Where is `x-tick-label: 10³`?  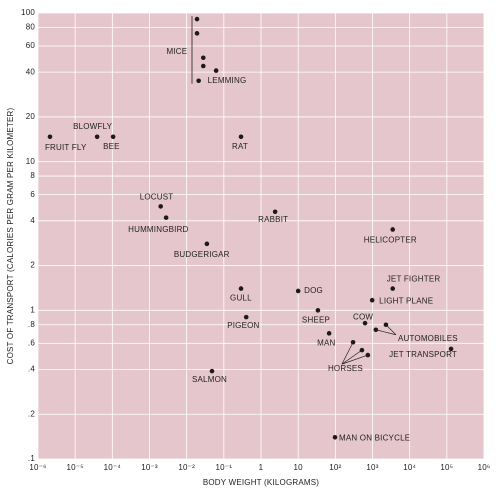 x-tick-label: 10³ is located at coordinates (372, 467).